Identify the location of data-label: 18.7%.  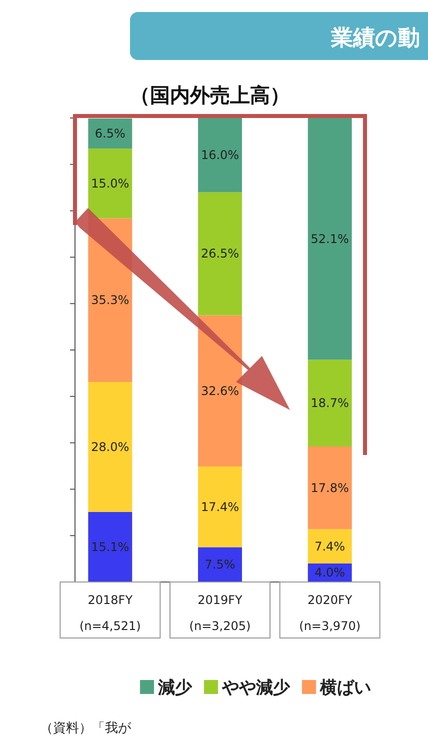
(329, 403).